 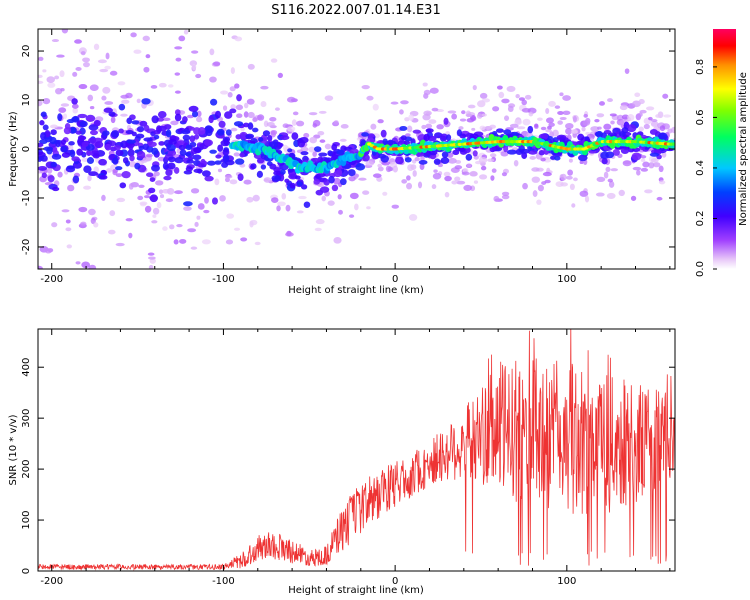 I want to click on y-tick-label: -10, so click(x=26, y=198).